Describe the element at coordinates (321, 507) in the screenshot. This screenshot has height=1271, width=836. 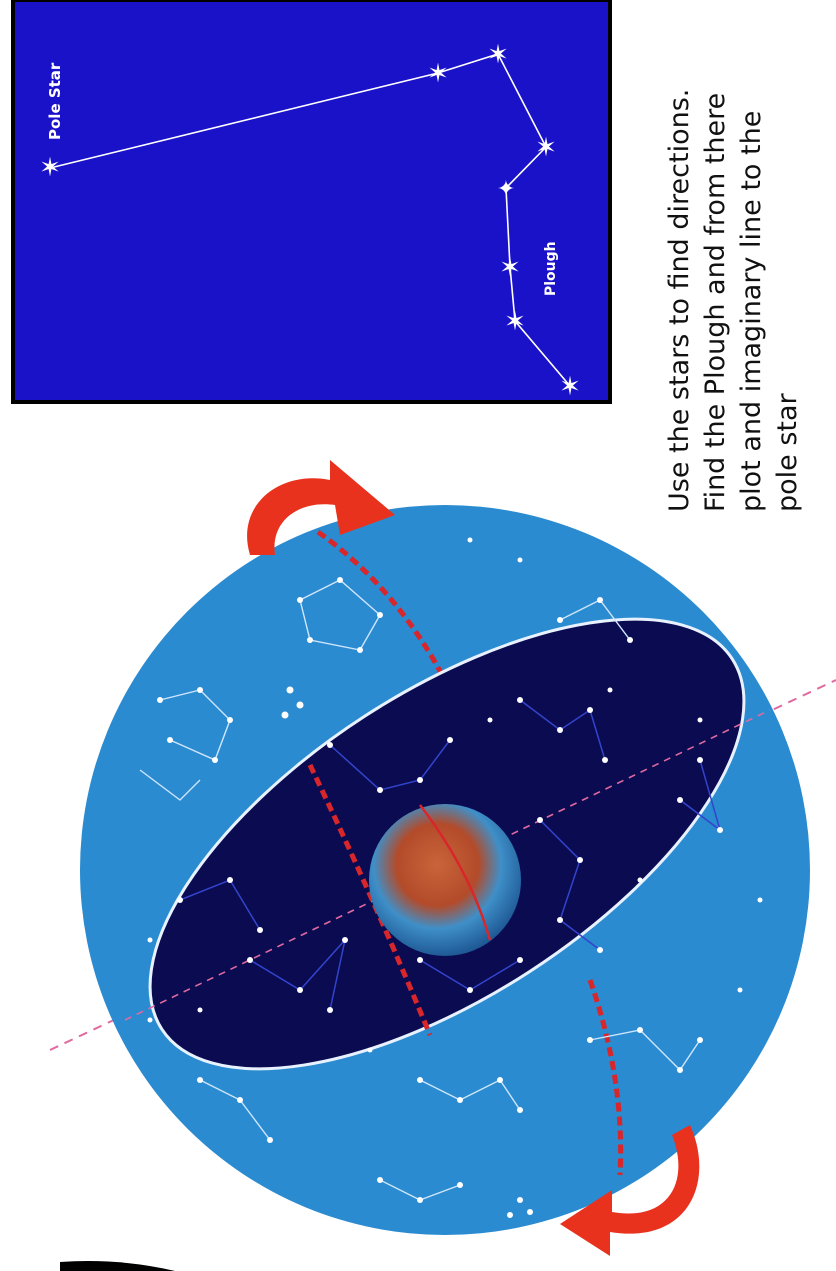
I see `rotation-arrow-top` at that location.